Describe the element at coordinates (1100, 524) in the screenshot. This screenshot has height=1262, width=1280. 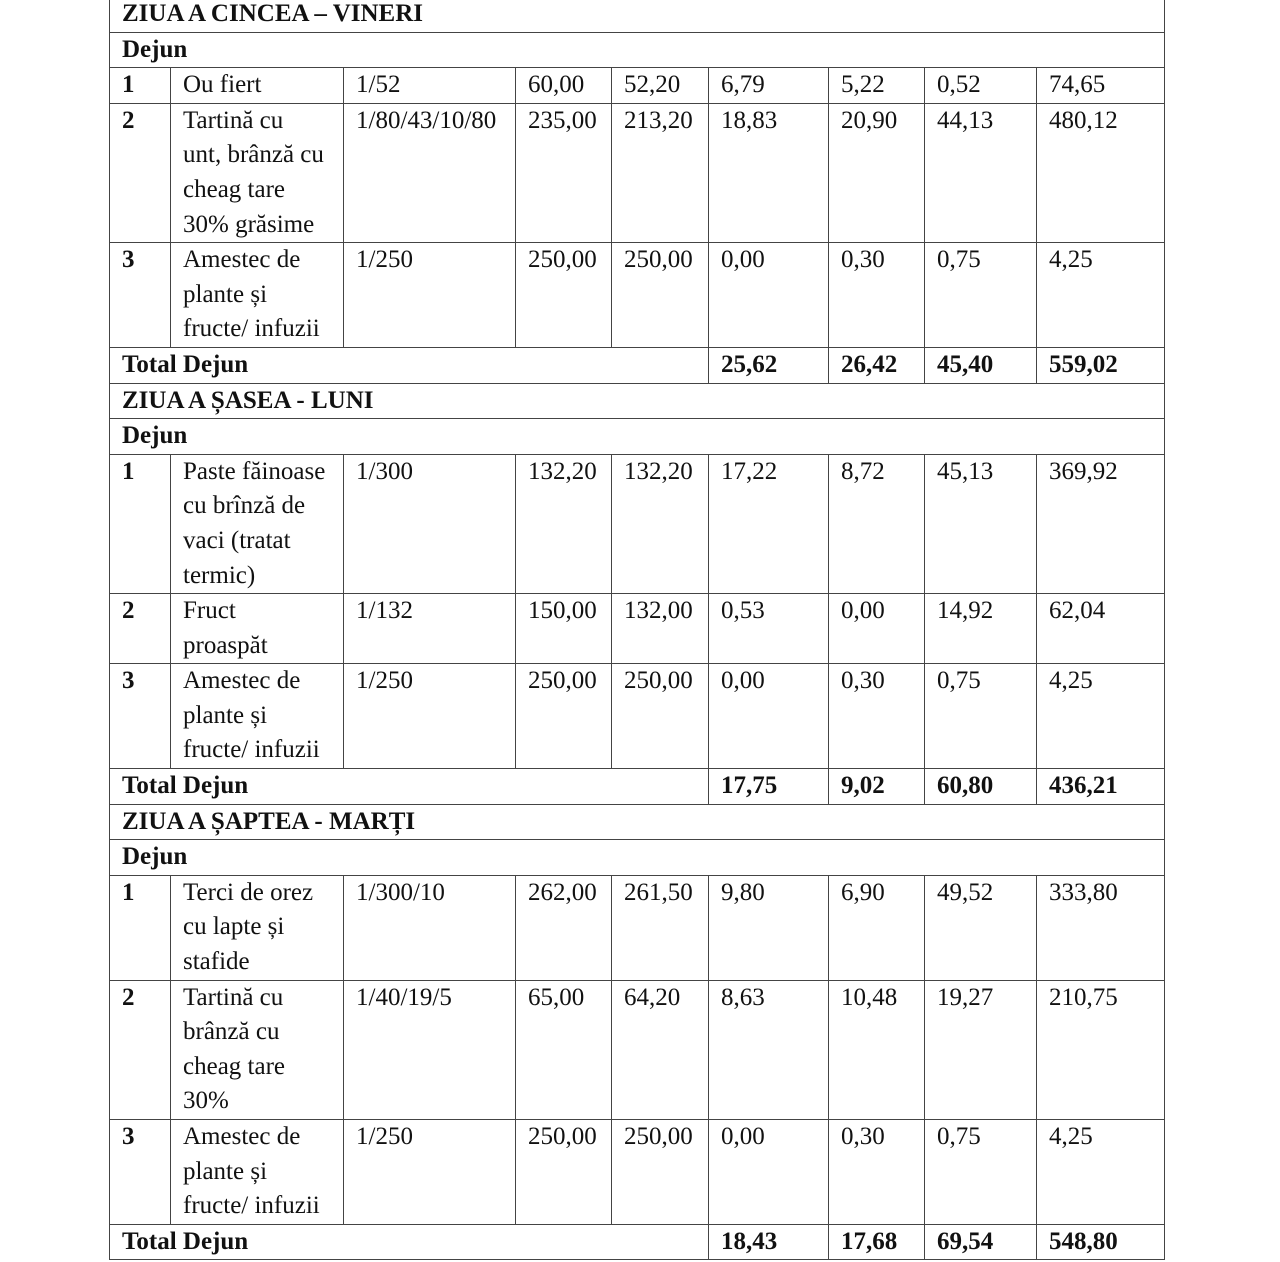
I see `calories: 369,92` at that location.